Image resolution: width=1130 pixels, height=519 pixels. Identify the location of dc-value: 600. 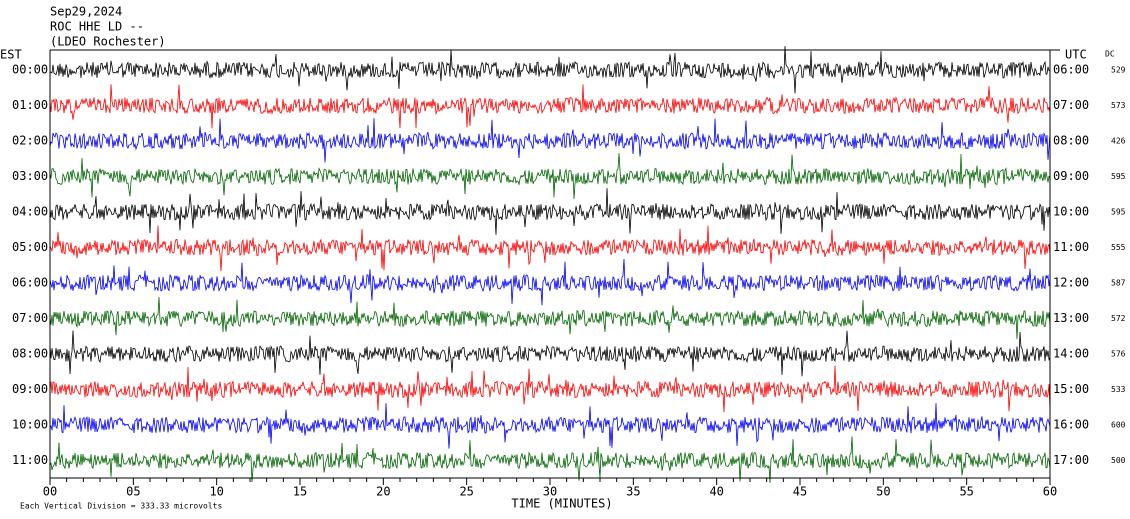
(1118, 425).